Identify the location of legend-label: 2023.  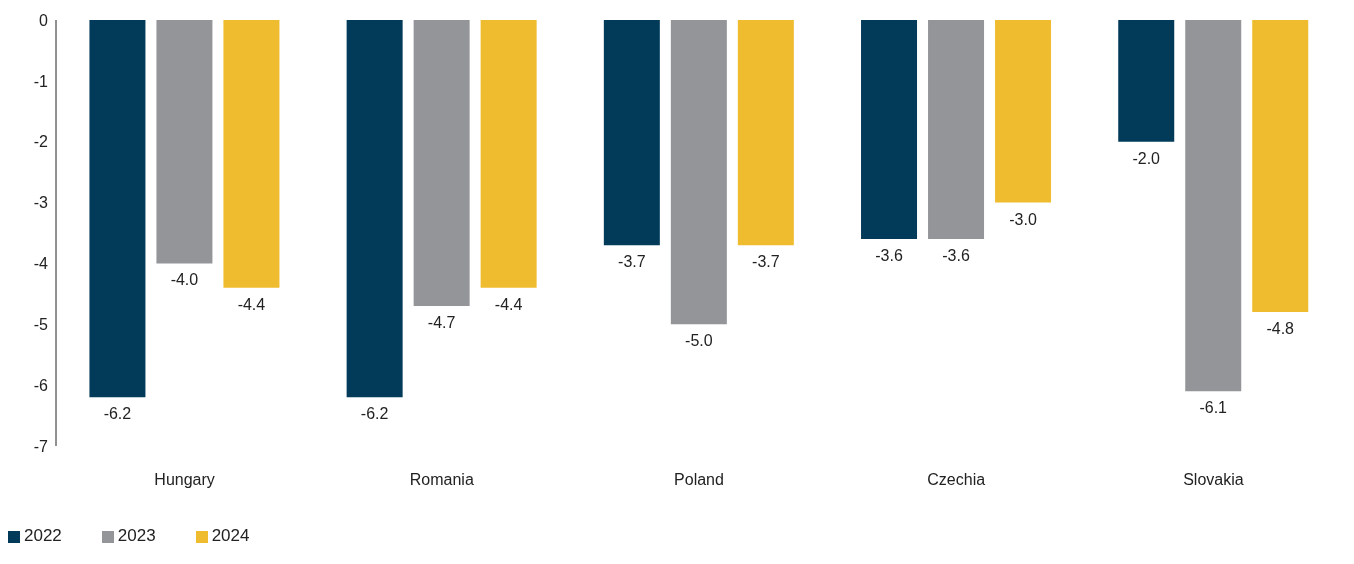
(136, 535).